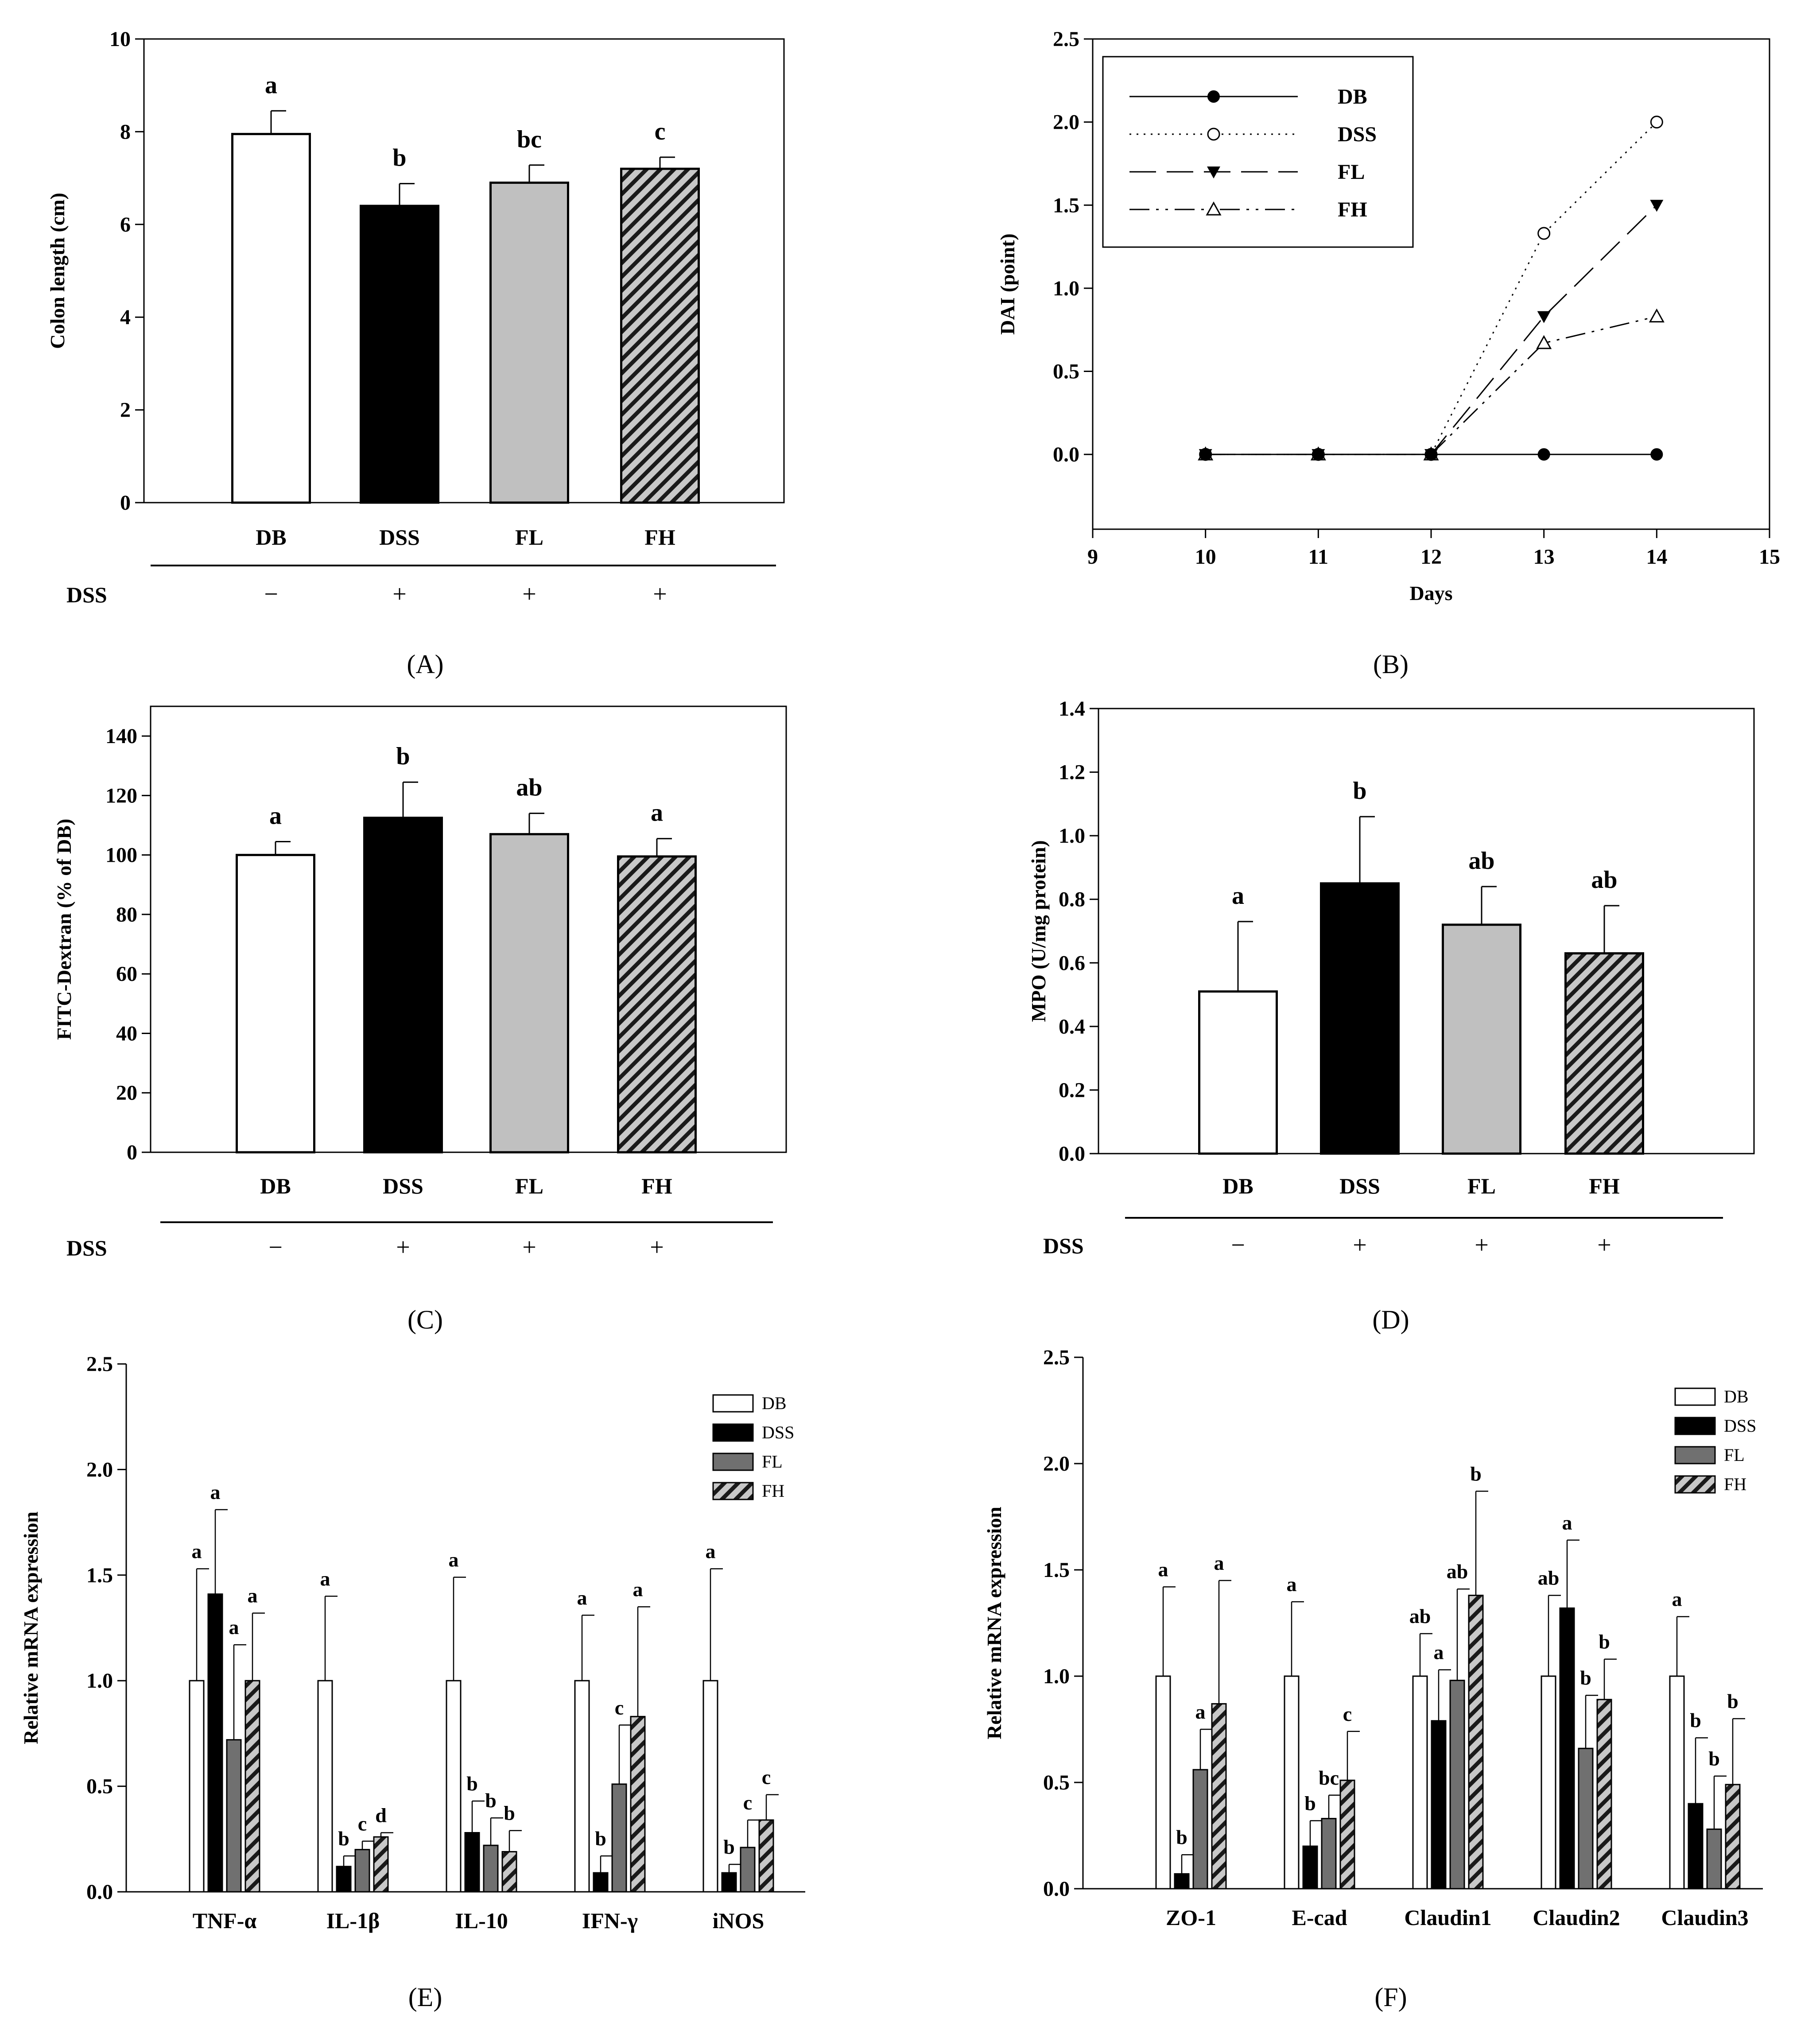 Image resolution: width=1820 pixels, height=2026 pixels. I want to click on y-tick-label: 140, so click(121, 736).